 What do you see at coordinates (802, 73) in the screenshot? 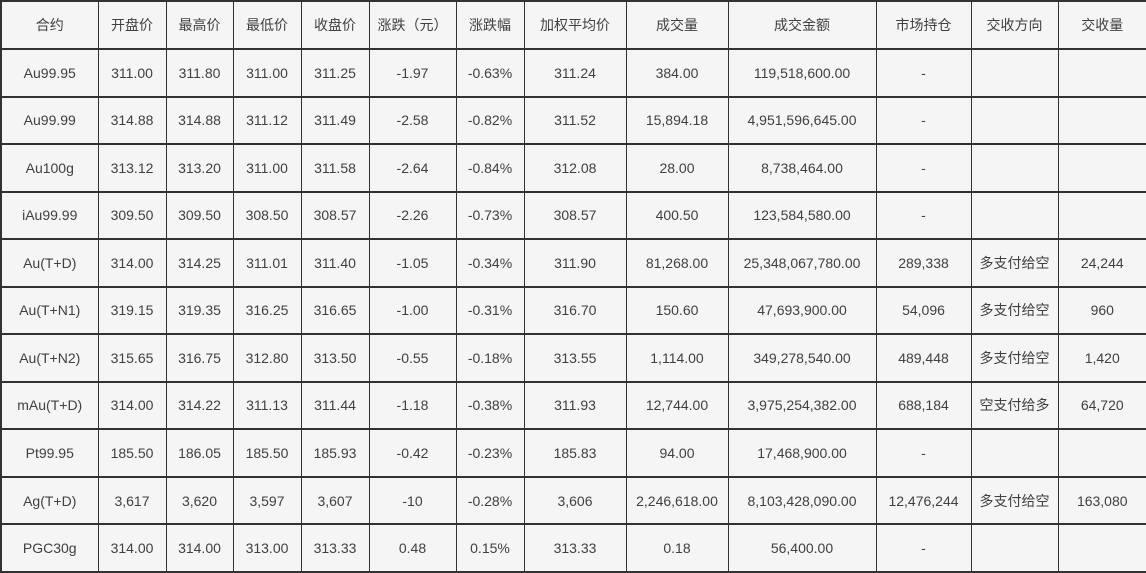
I see `value-cell: 119,518,600.00` at bounding box center [802, 73].